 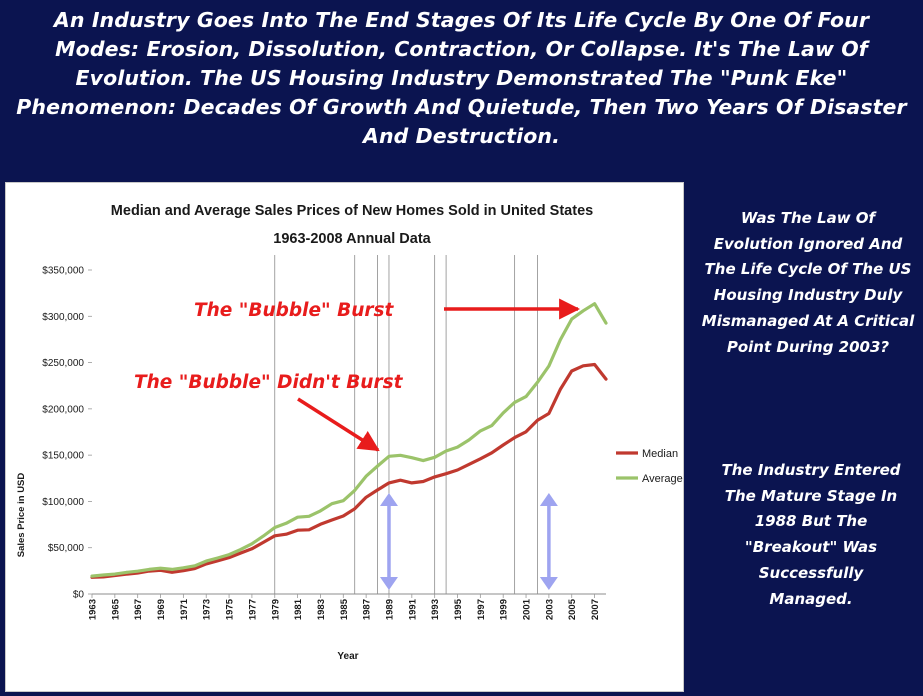 What do you see at coordinates (572, 609) in the screenshot?
I see `x-tick-label: 2005` at bounding box center [572, 609].